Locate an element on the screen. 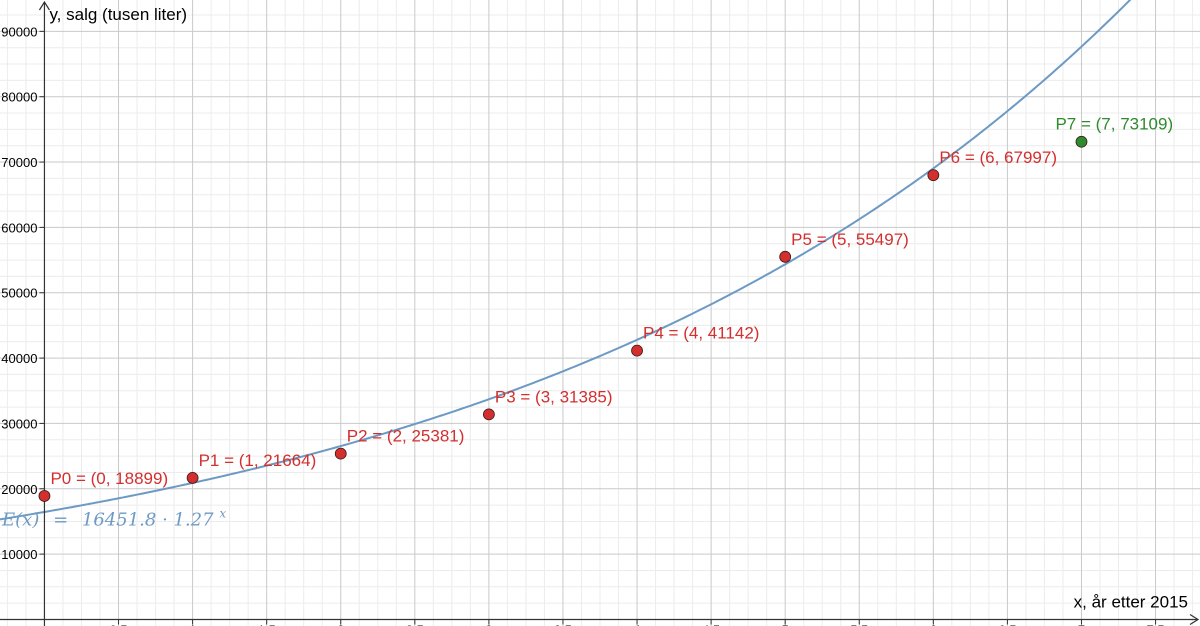 This screenshot has width=1200, height=626. point-label: P1 = (1, 21664) is located at coordinates (258, 460).